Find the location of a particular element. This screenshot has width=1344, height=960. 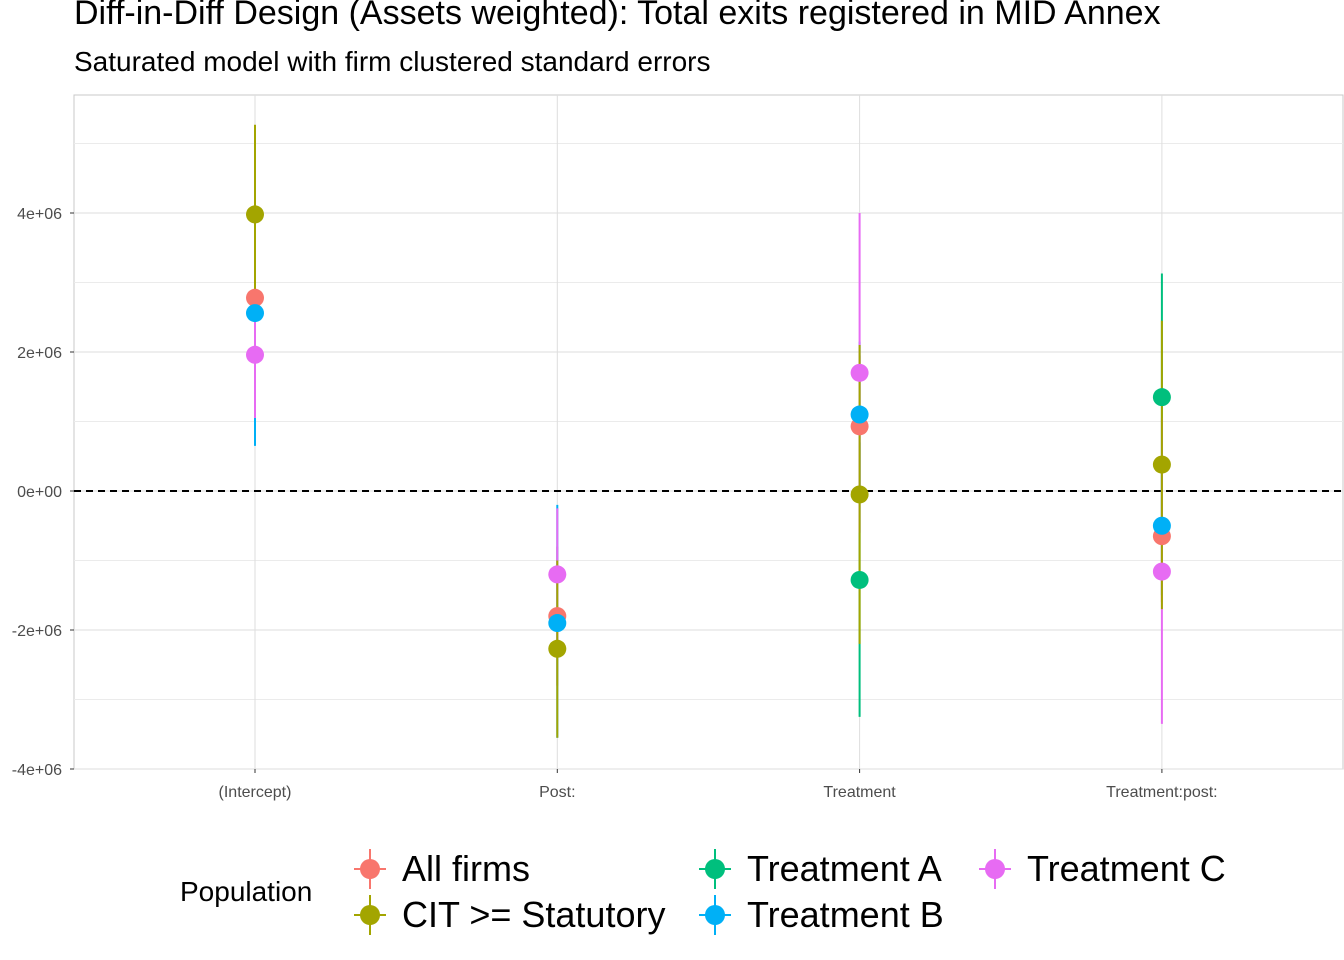

legend-item-treatment-b: Treatment B is located at coordinates (819, 915).